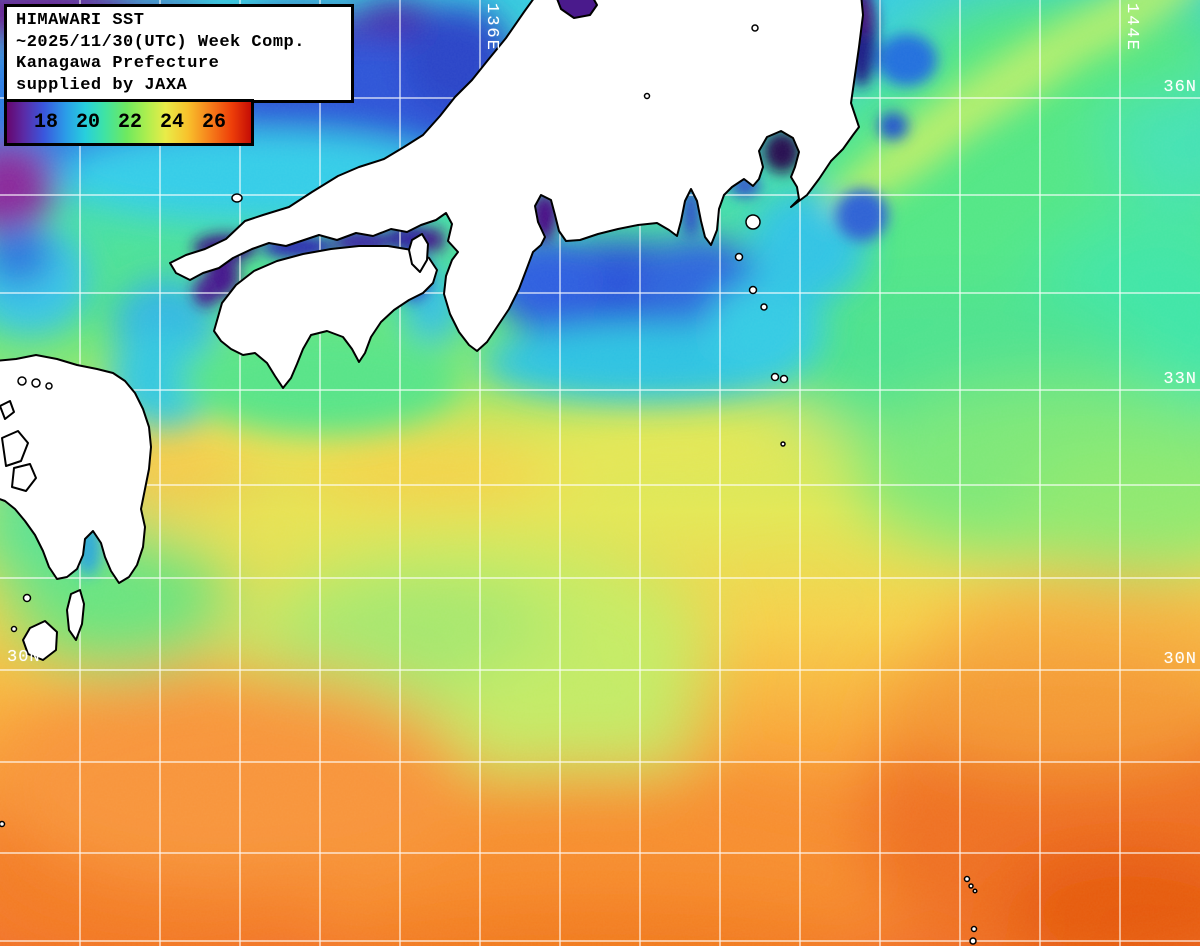 The image size is (1200, 946). Describe the element at coordinates (418, 253) in the screenshot. I see `awaji-island` at that location.